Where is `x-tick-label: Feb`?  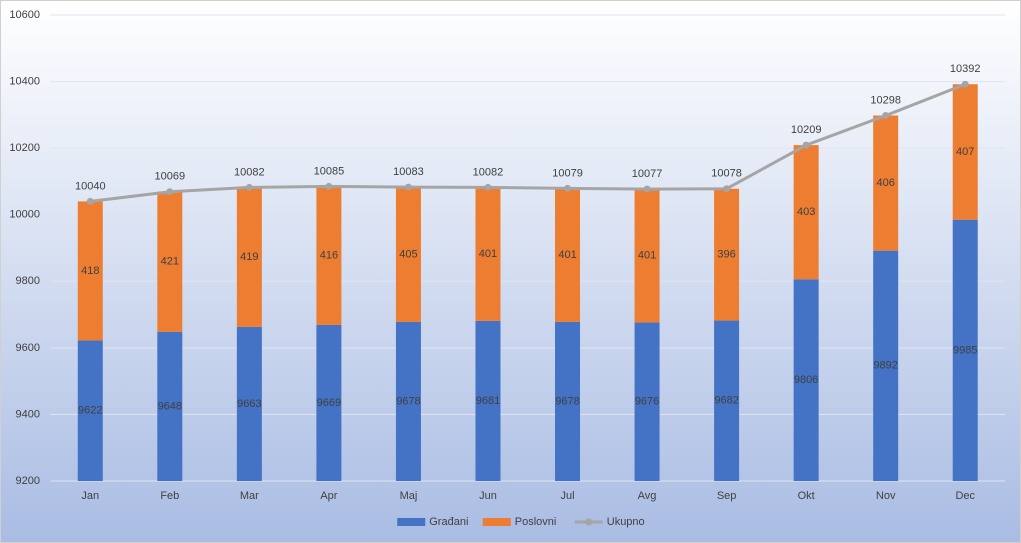
x-tick-label: Feb is located at coordinates (169, 496).